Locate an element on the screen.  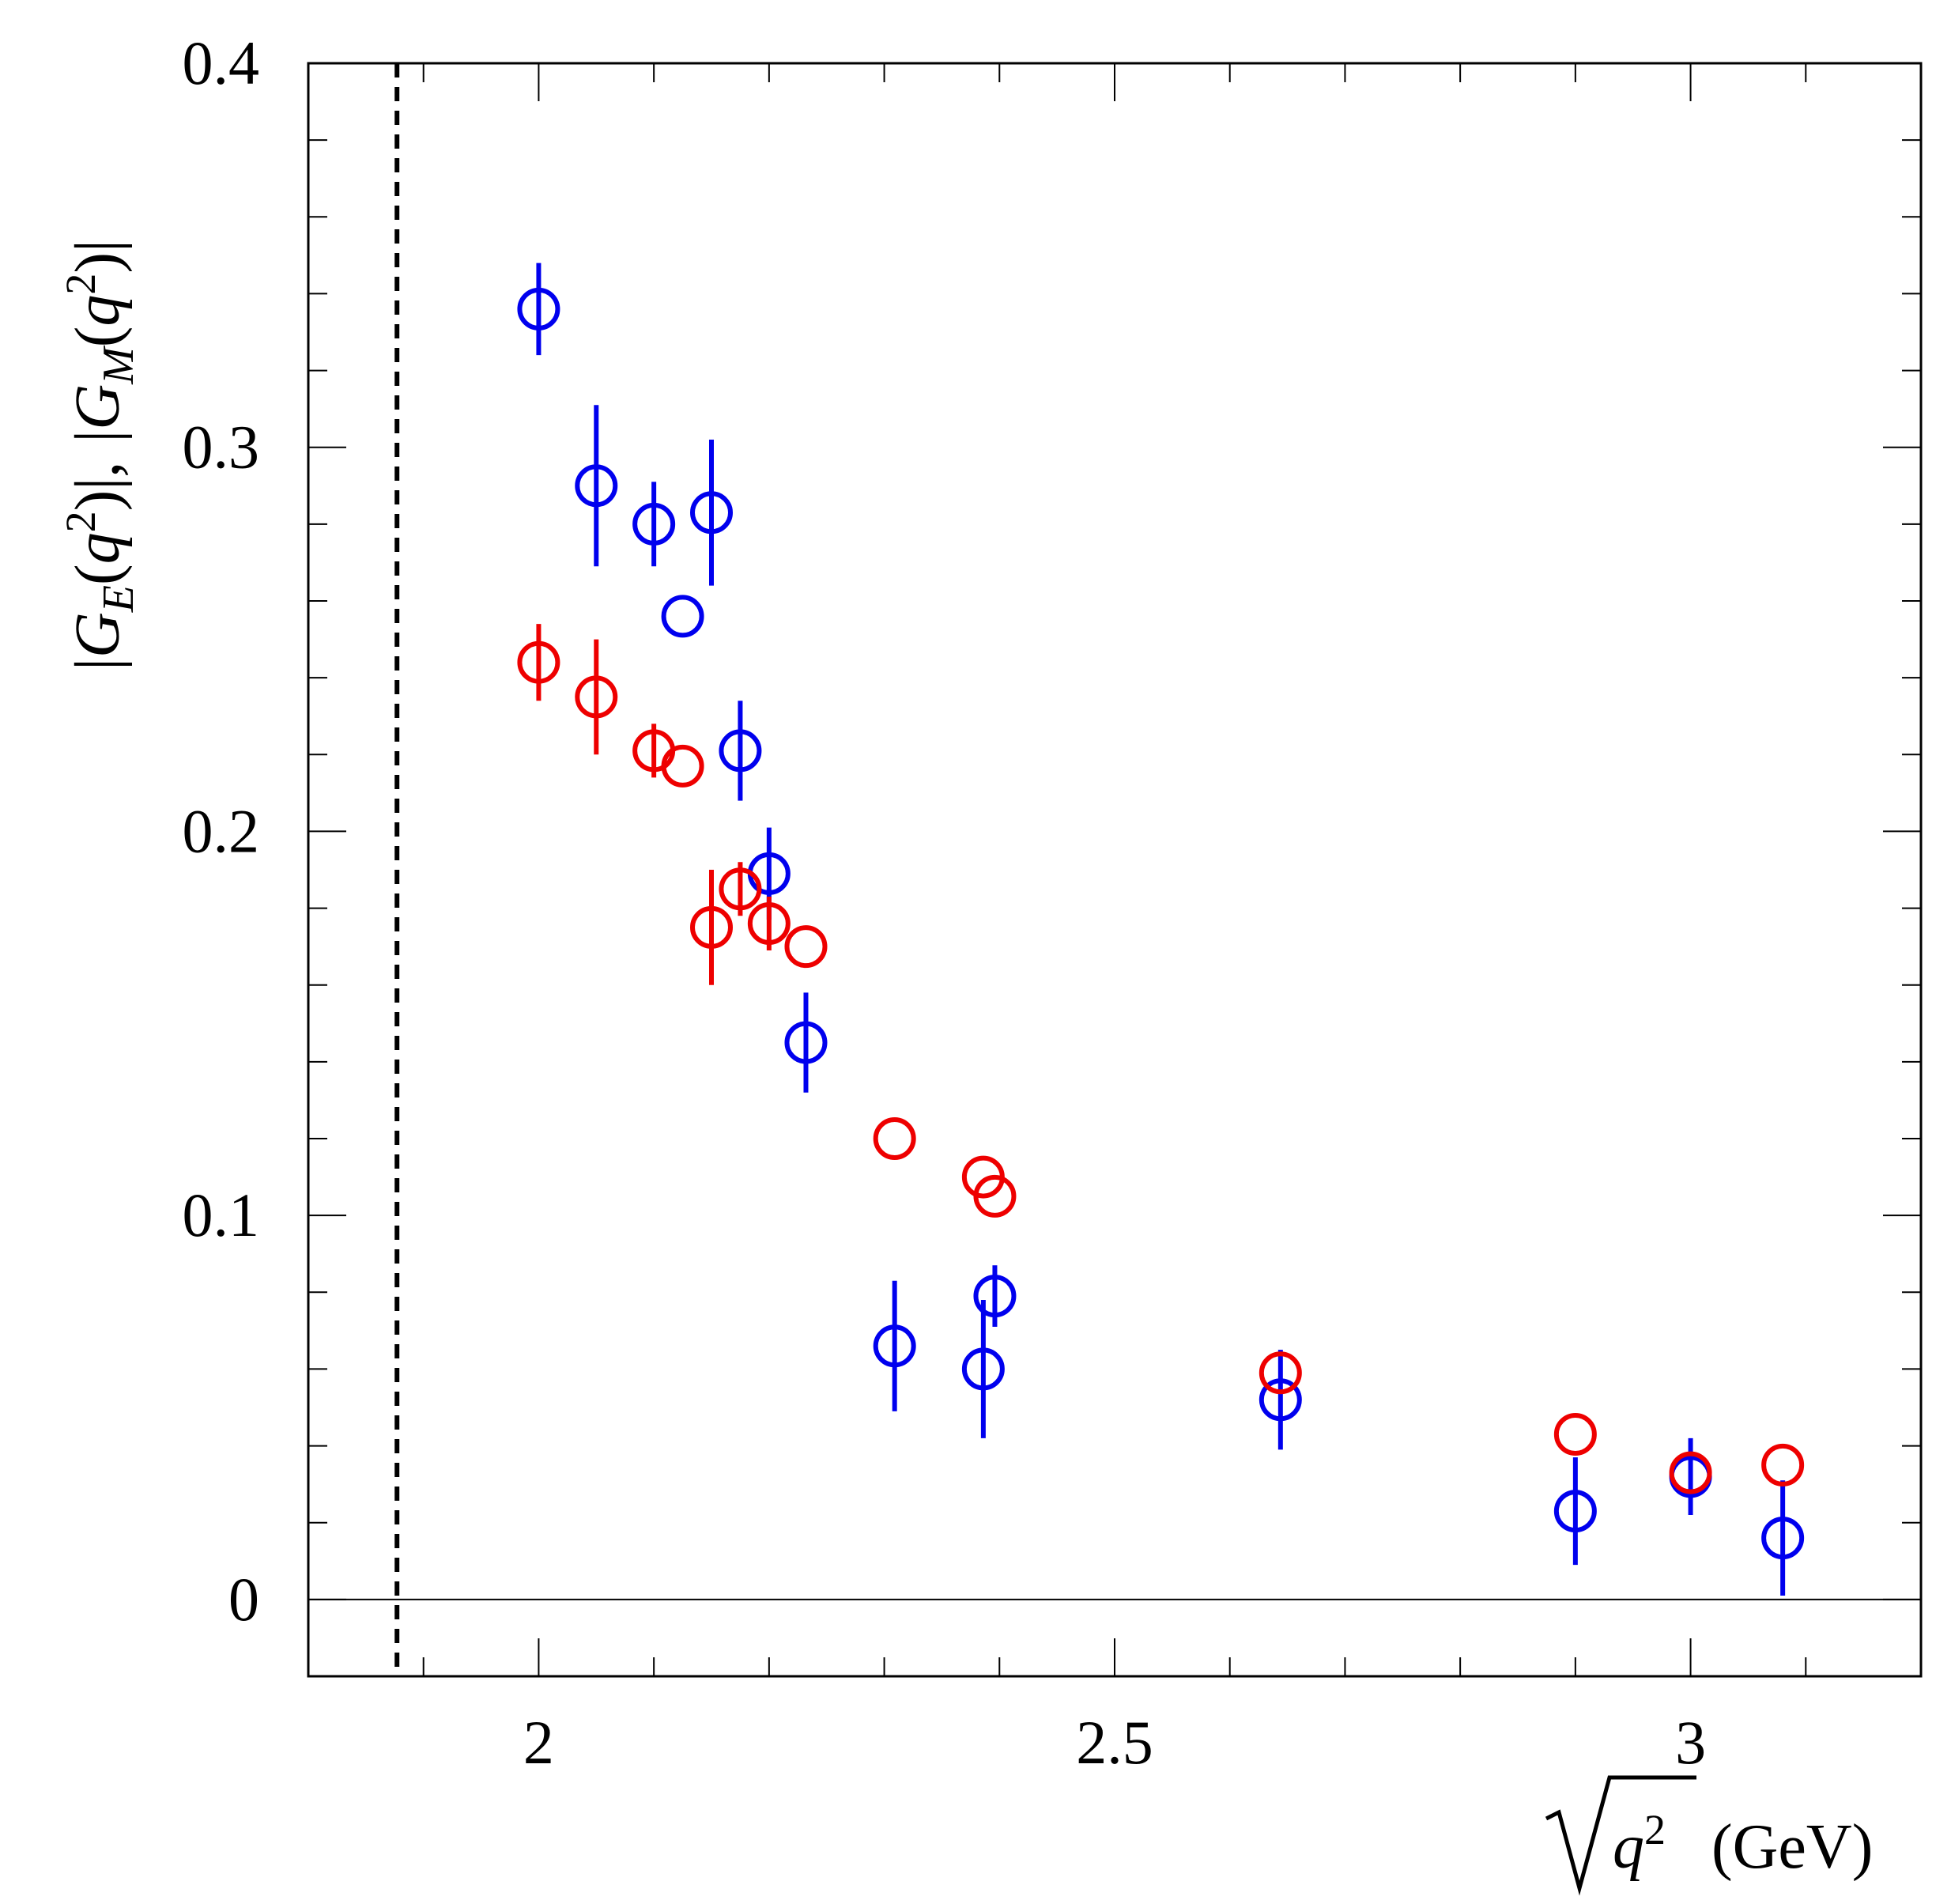
x-axis-title: q2 (GeV) is located at coordinates (1709, 1835).